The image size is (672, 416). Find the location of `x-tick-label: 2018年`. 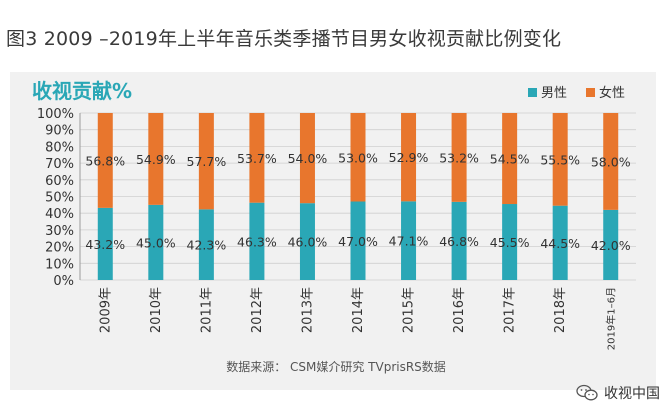

x-tick-label: 2018年 is located at coordinates (560, 310).